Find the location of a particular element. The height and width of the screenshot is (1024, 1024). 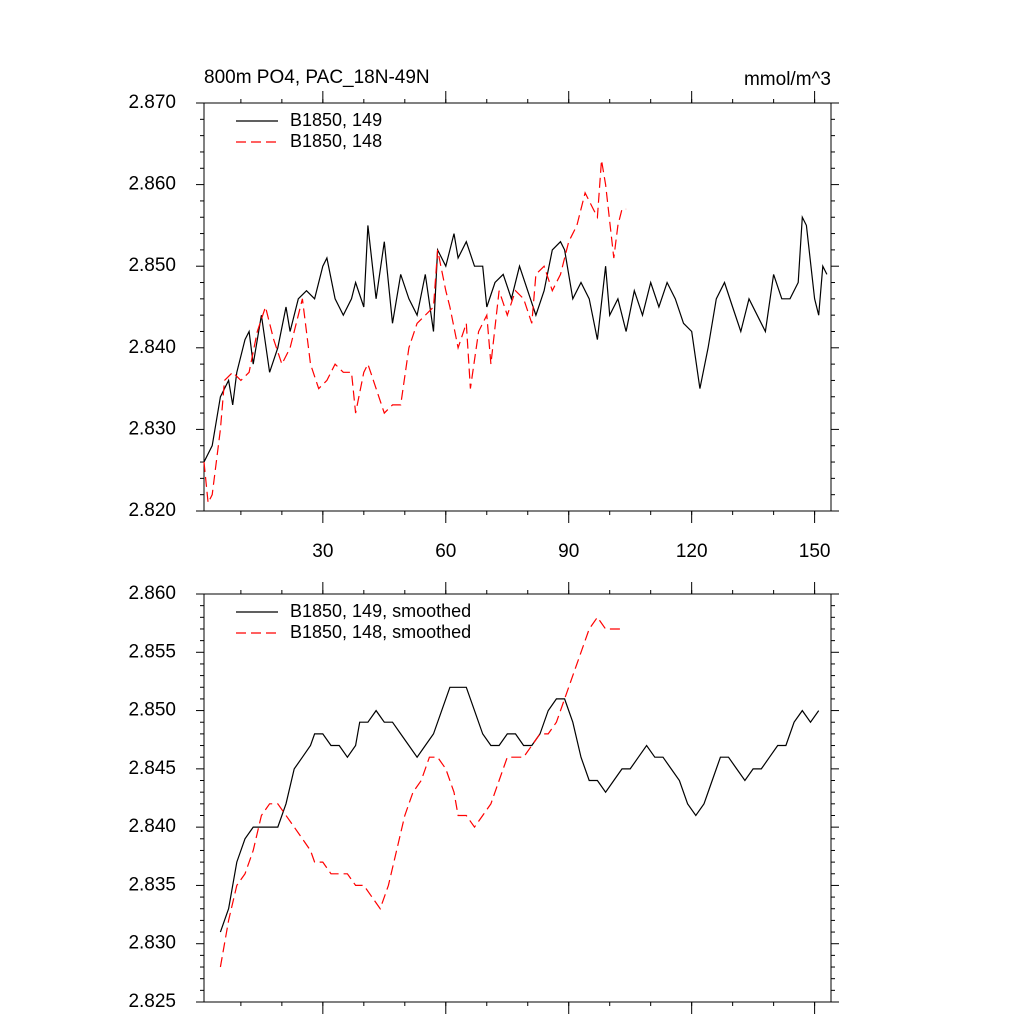

y-tick-label: 2.870 is located at coordinates (152, 102).